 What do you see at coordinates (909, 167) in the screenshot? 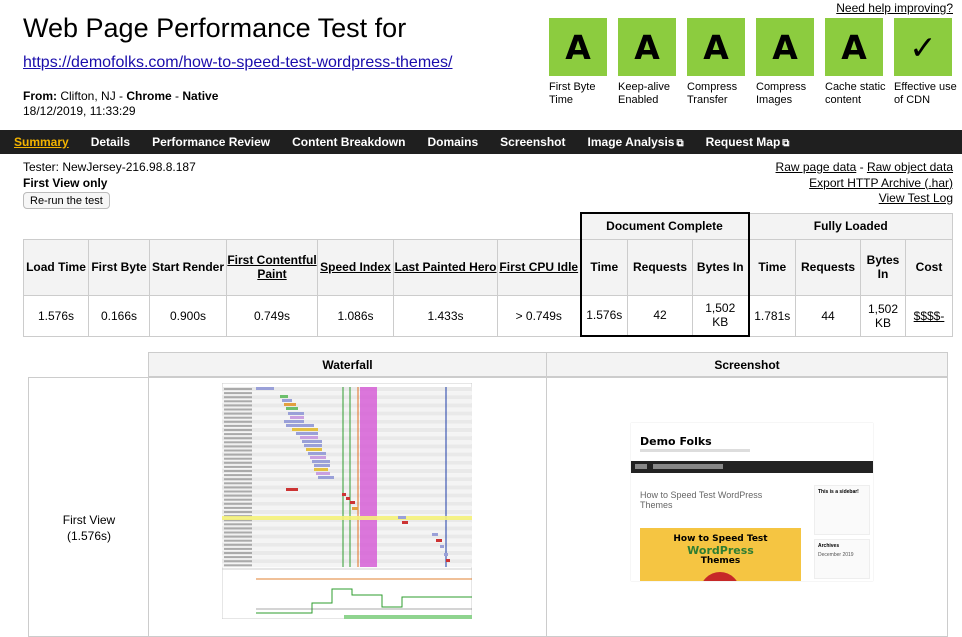
I see `raw-object-data-link: Raw object data` at bounding box center [909, 167].